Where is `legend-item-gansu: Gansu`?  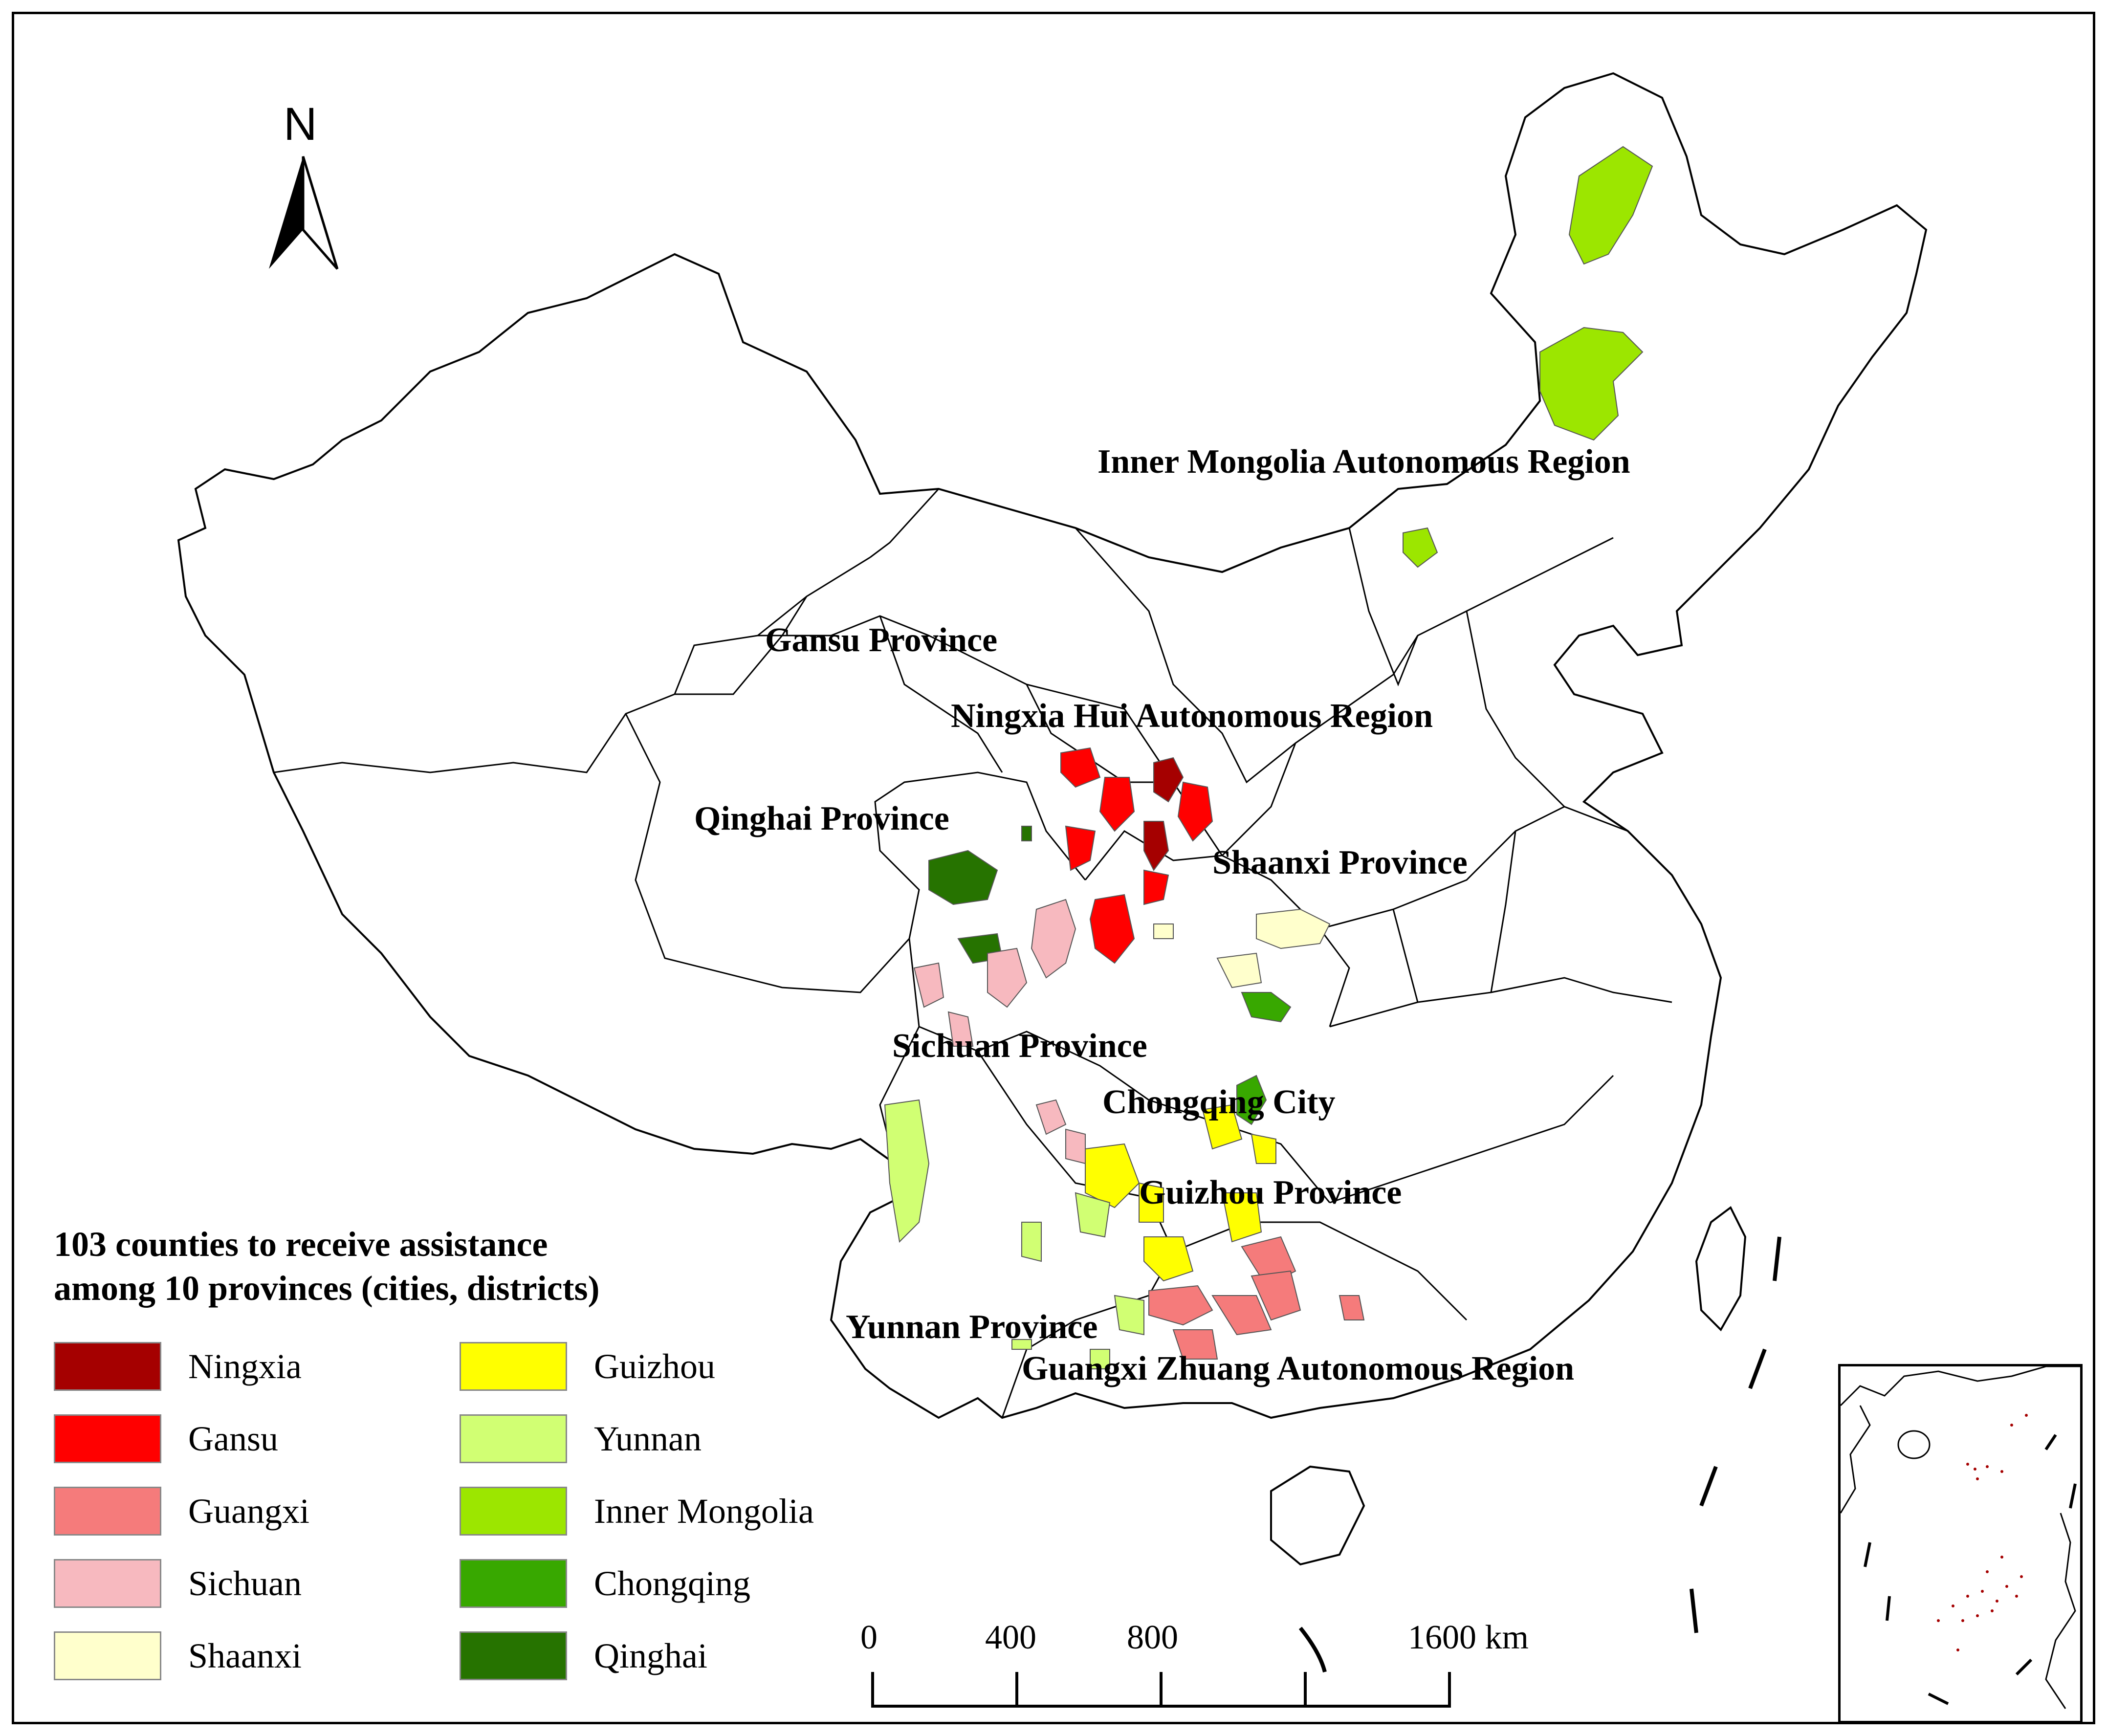 legend-item-gansu: Gansu is located at coordinates (166, 1439).